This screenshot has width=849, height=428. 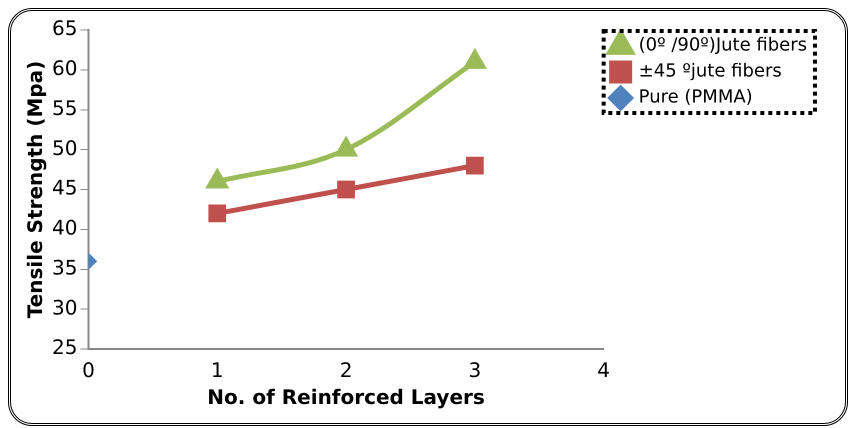 I want to click on y-tick-label: 60, so click(x=65, y=68).